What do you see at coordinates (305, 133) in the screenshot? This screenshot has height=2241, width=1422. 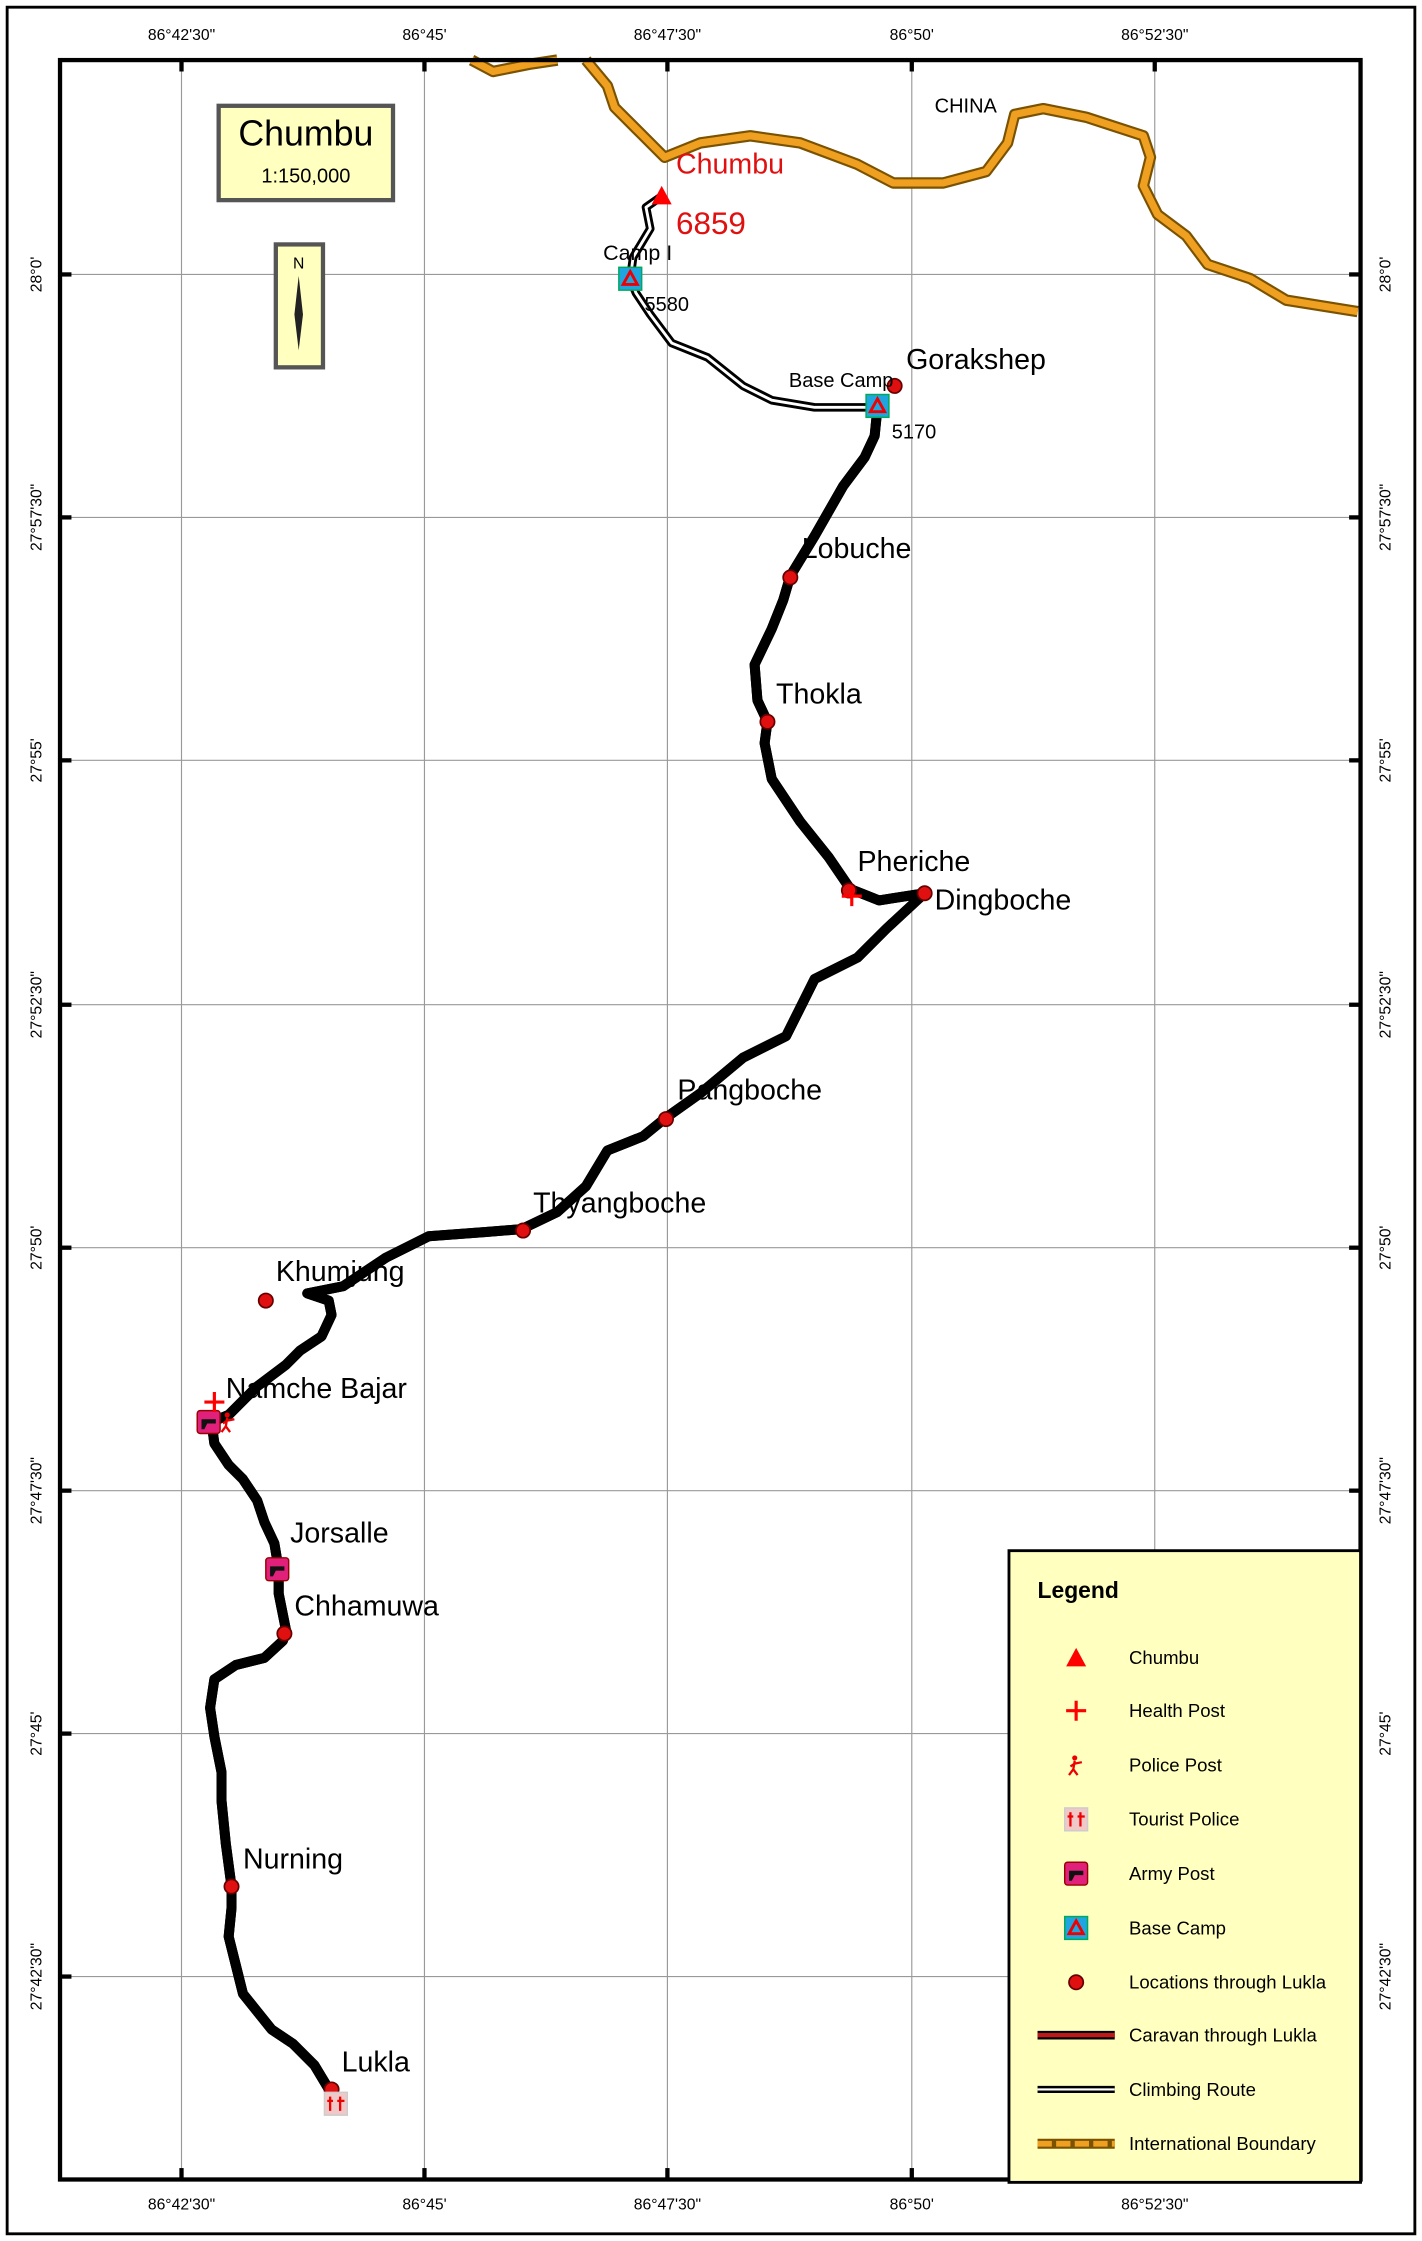 I see `map-title: Chumbu` at bounding box center [305, 133].